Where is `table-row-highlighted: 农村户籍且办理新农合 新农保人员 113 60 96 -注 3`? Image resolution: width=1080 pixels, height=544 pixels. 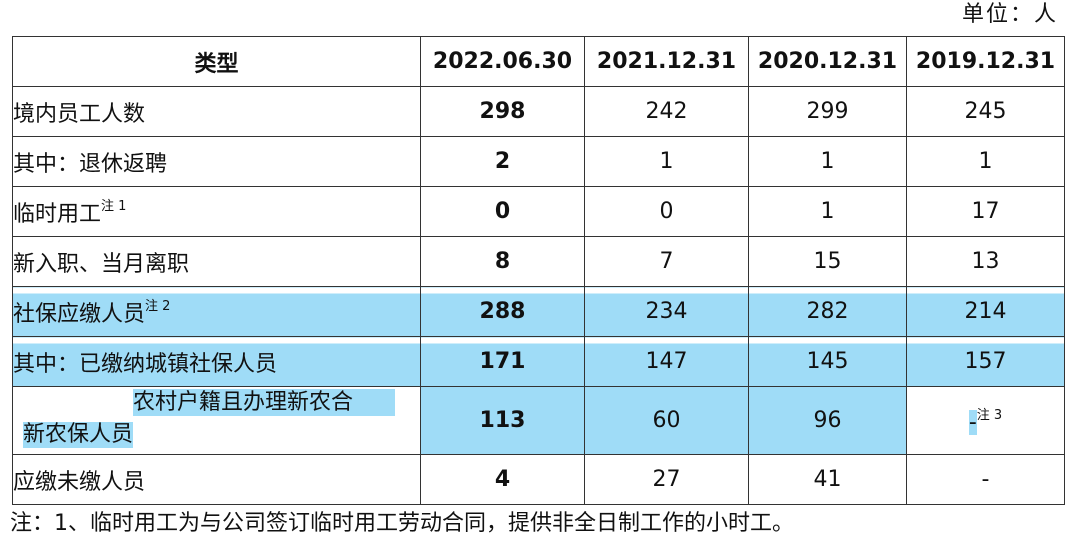 table-row-highlighted: 农村户籍且办理新农合 新农保人员 113 60 96 -注 3 is located at coordinates (538, 420).